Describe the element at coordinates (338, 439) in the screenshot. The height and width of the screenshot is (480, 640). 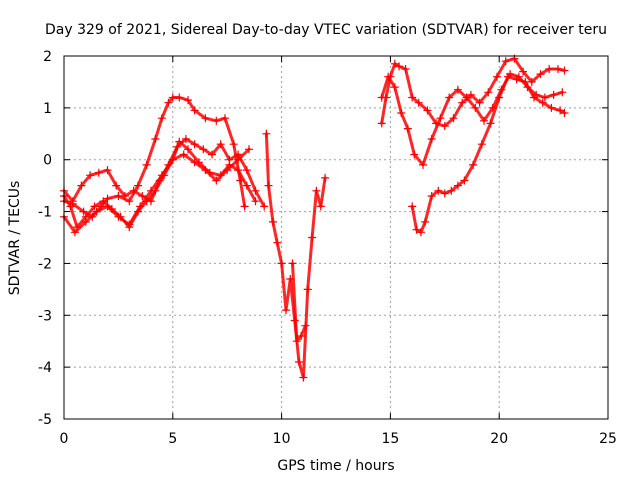
I see `x-tick-labels: 0 5 10 15 20 25` at that location.